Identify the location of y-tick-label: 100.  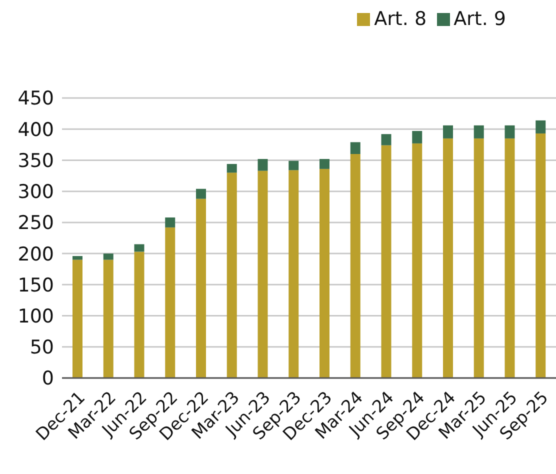
(36, 317).